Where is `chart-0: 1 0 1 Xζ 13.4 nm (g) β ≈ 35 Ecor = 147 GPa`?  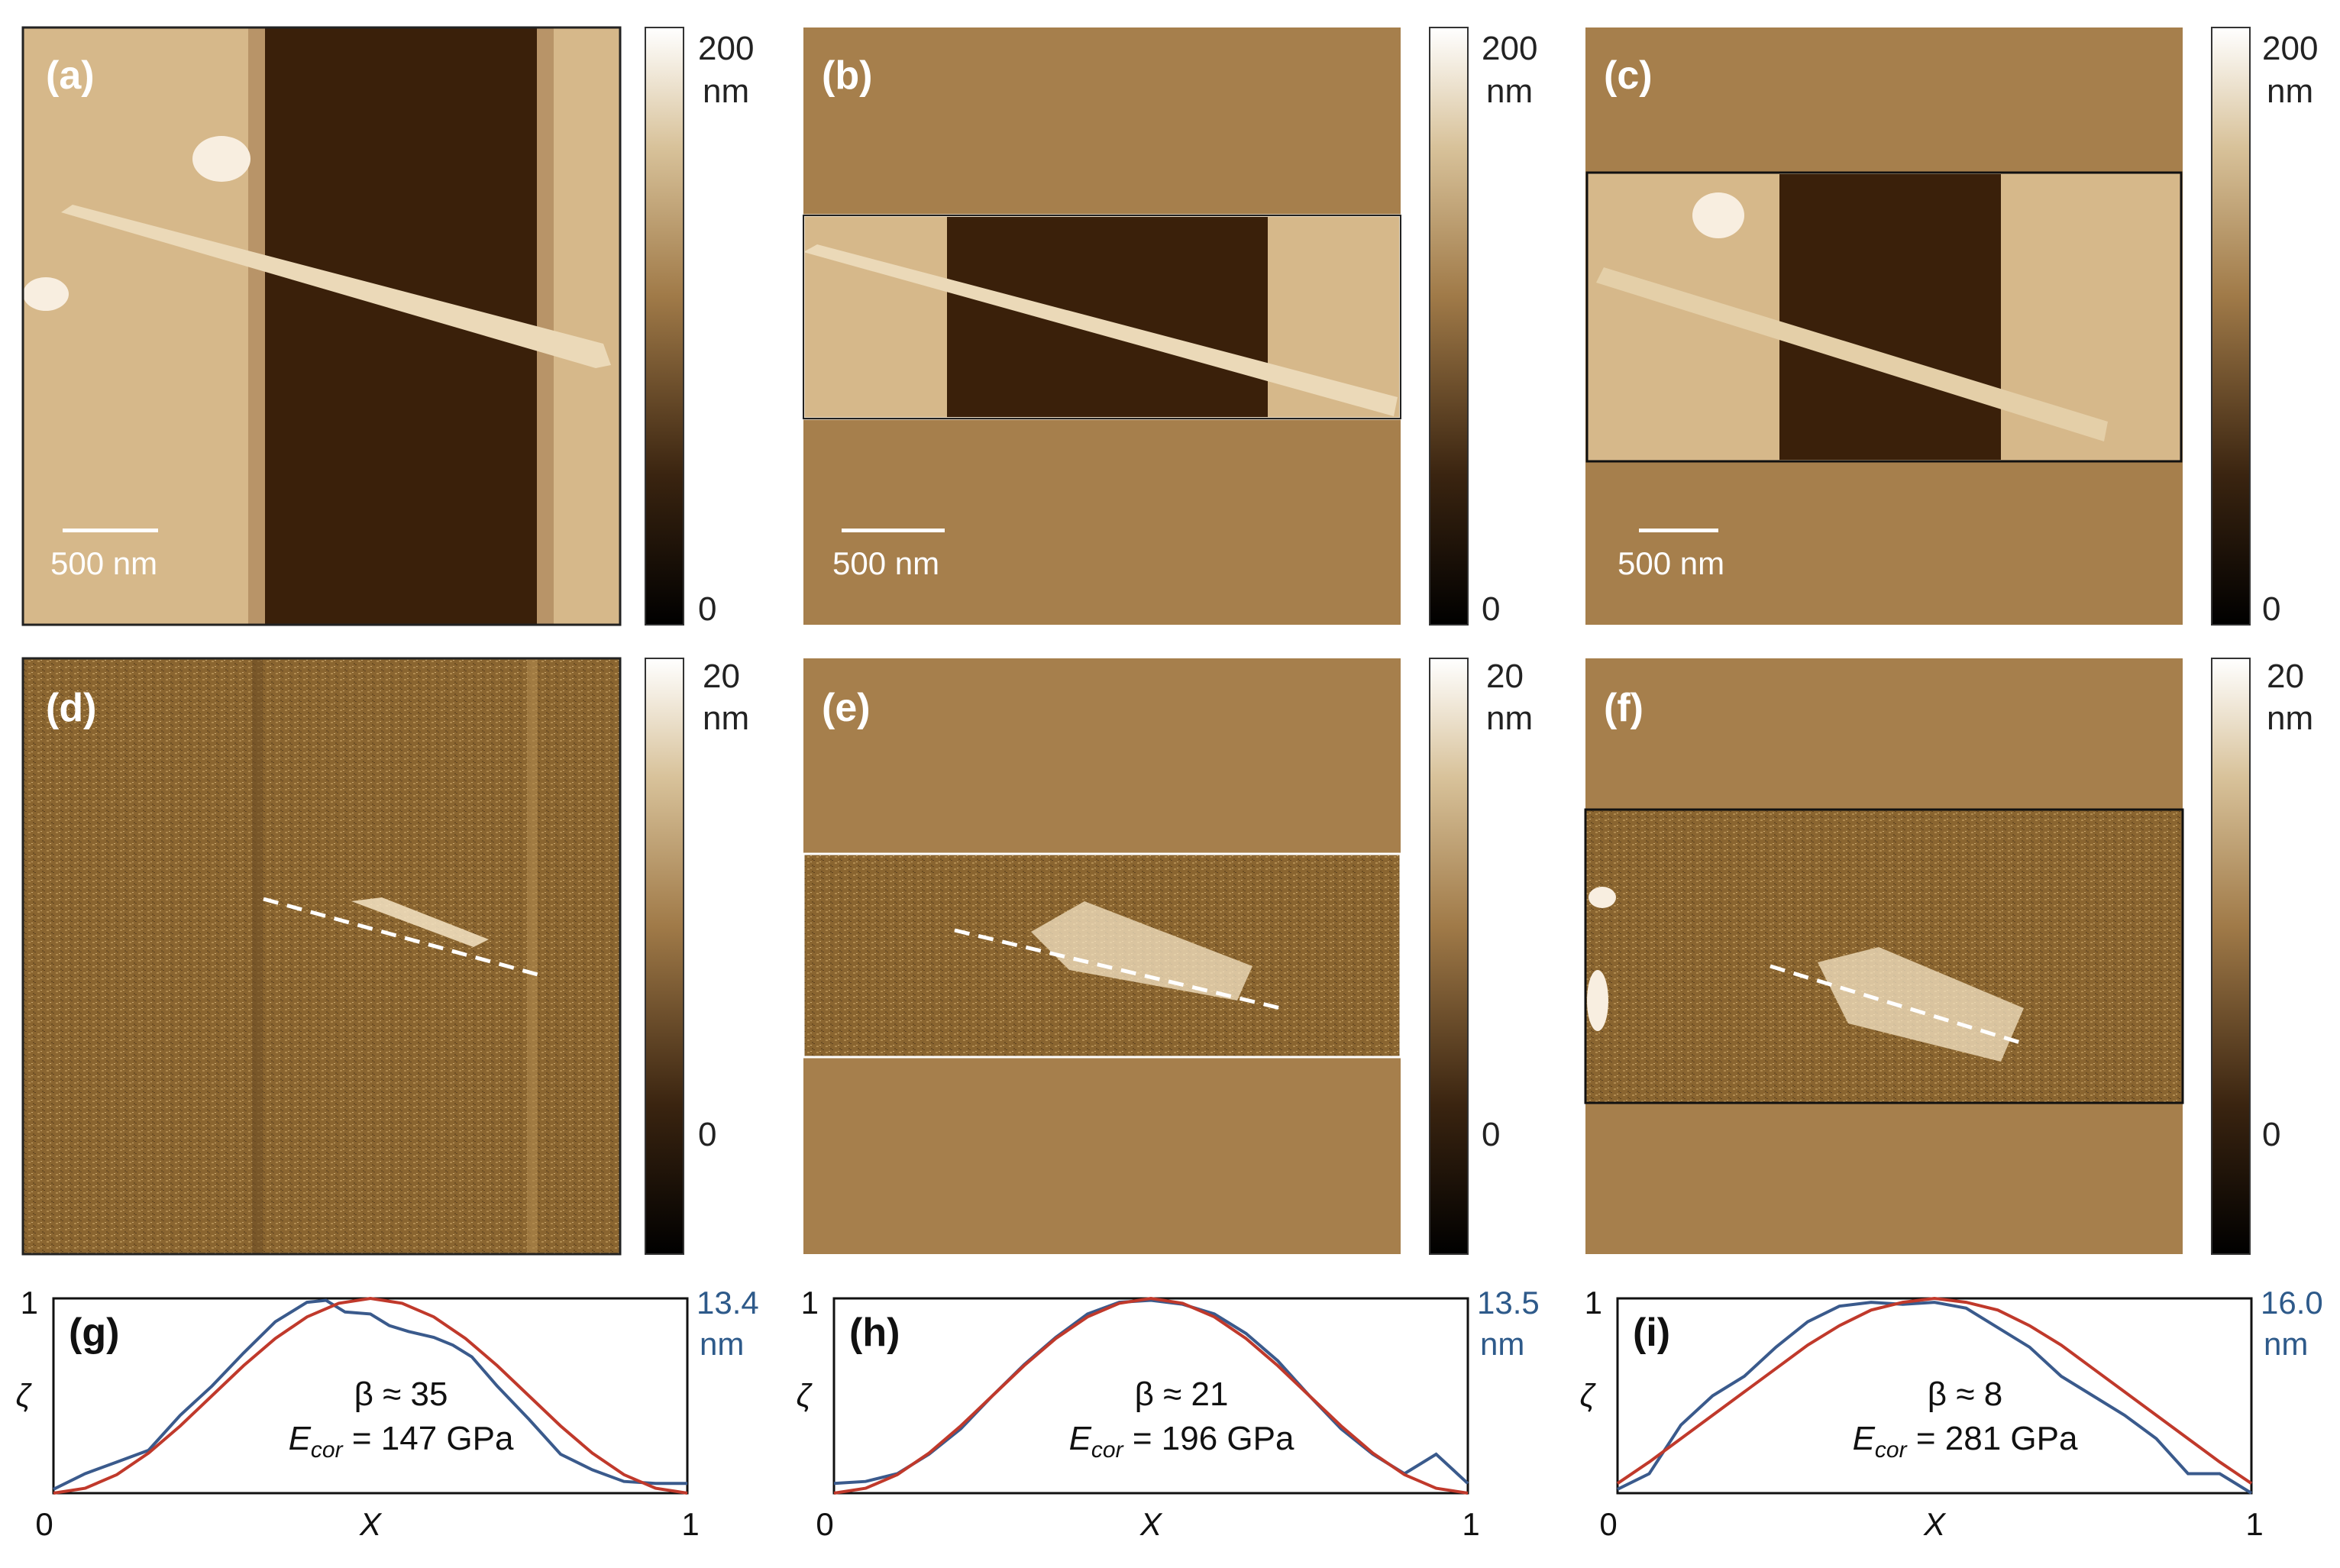 chart-0: 1 0 1 Xζ 13.4 nm (g) β ≈ 35 Ecor = 147 GPa is located at coordinates (387, 1413).